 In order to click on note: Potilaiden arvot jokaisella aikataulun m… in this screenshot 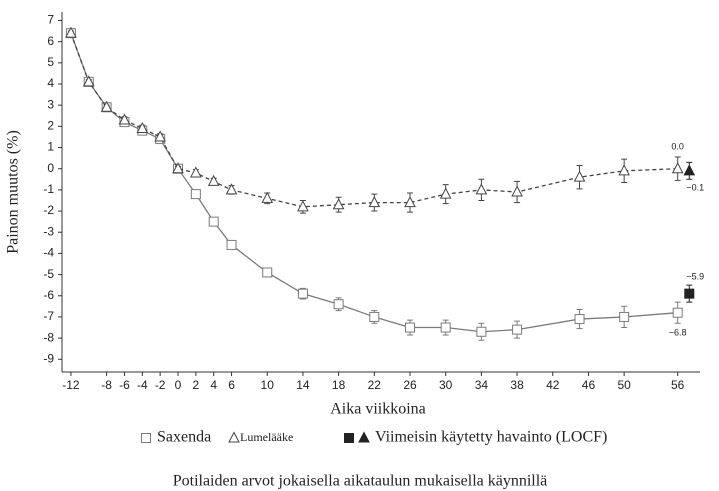, I will do `click(360, 481)`.